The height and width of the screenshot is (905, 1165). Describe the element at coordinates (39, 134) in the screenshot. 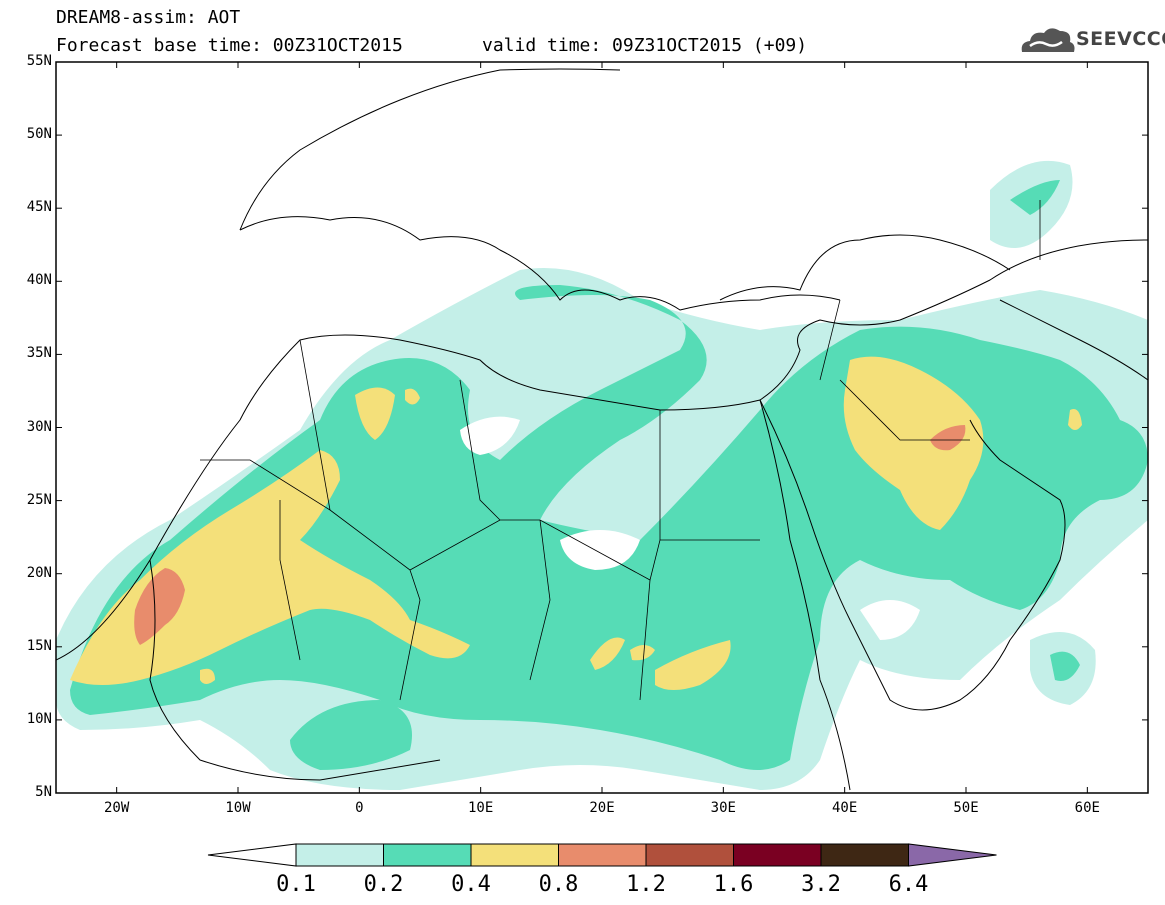

I see `lat-label: 50N` at that location.